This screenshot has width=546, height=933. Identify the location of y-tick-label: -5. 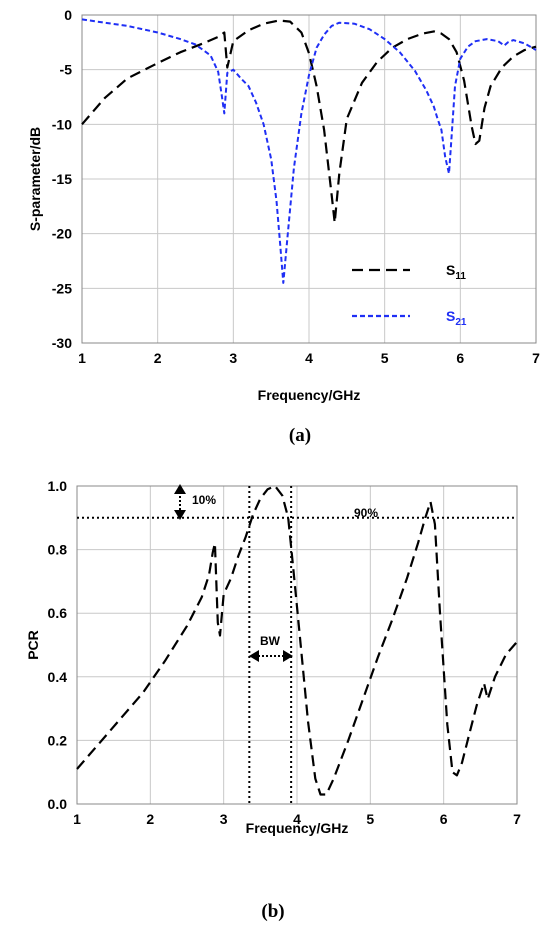
(66, 70).